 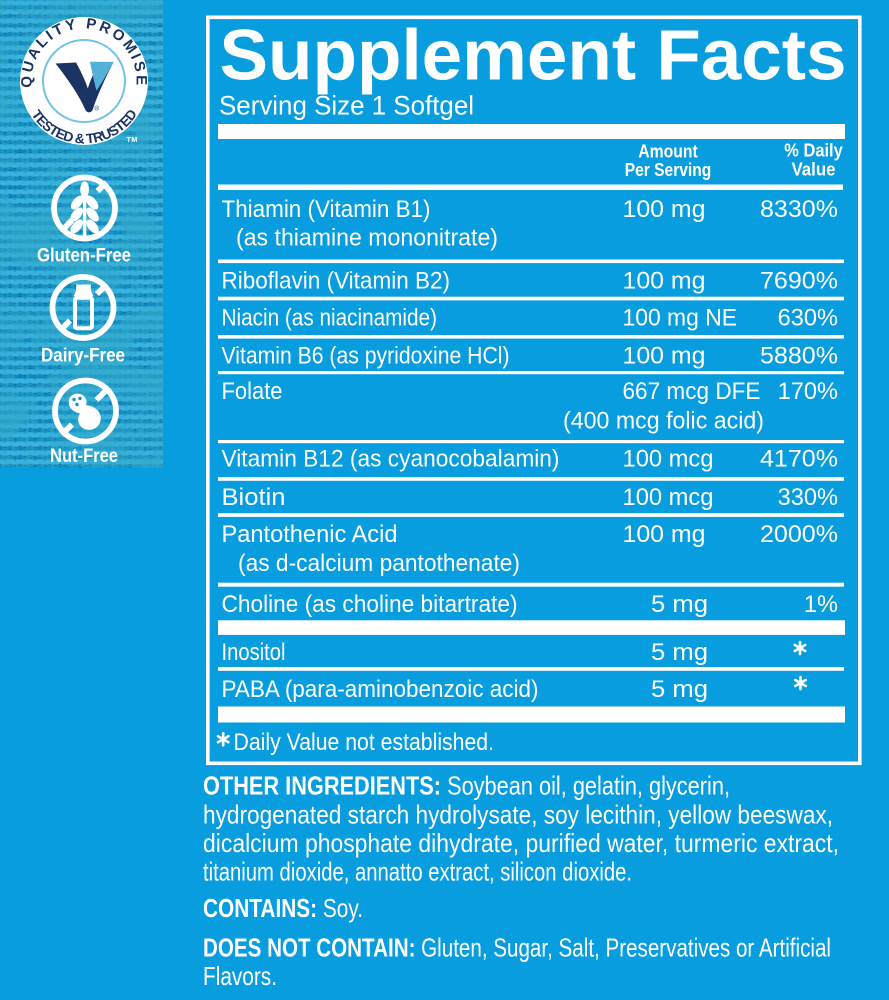 I want to click on svg-text: Serving Size 1 Softgel, so click(x=346, y=106).